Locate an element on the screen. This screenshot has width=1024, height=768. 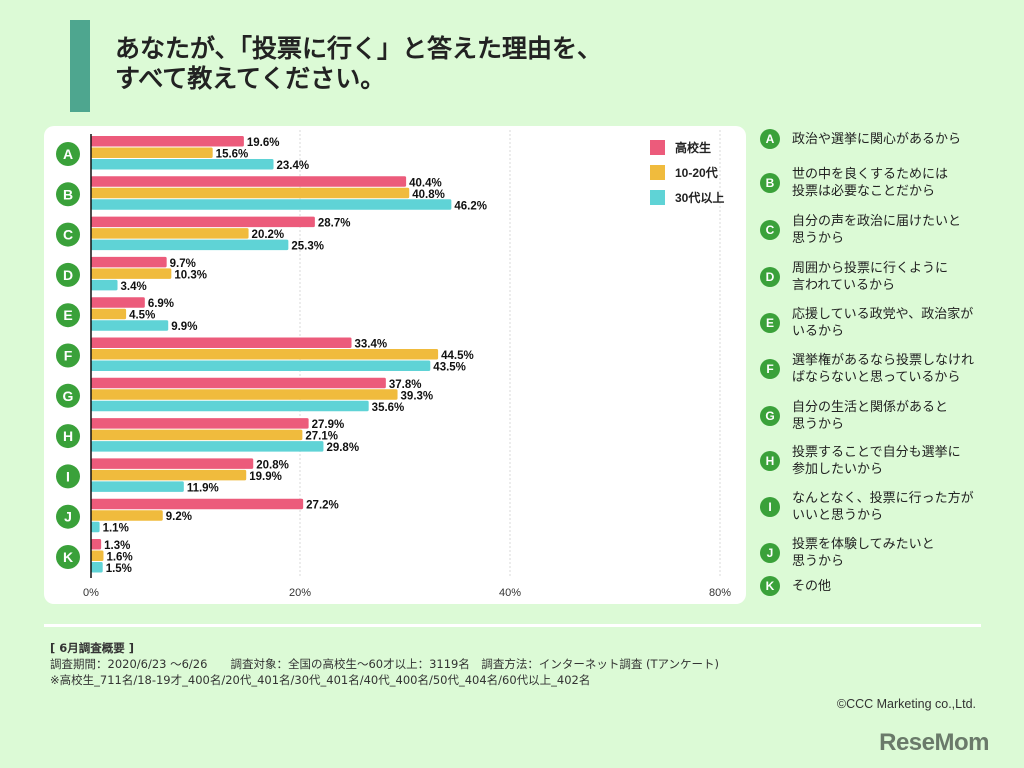
reason-text: その他 is located at coordinates (812, 586).